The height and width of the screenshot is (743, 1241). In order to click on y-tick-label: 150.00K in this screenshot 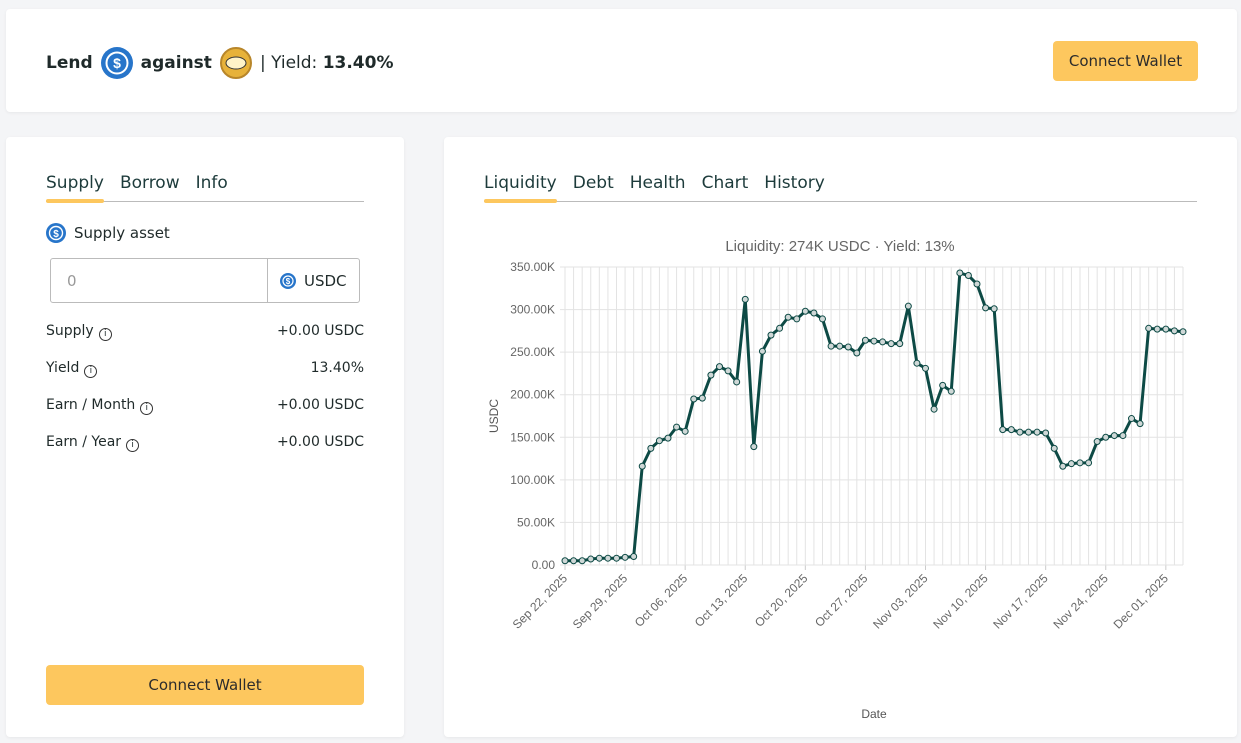, I will do `click(532, 437)`.